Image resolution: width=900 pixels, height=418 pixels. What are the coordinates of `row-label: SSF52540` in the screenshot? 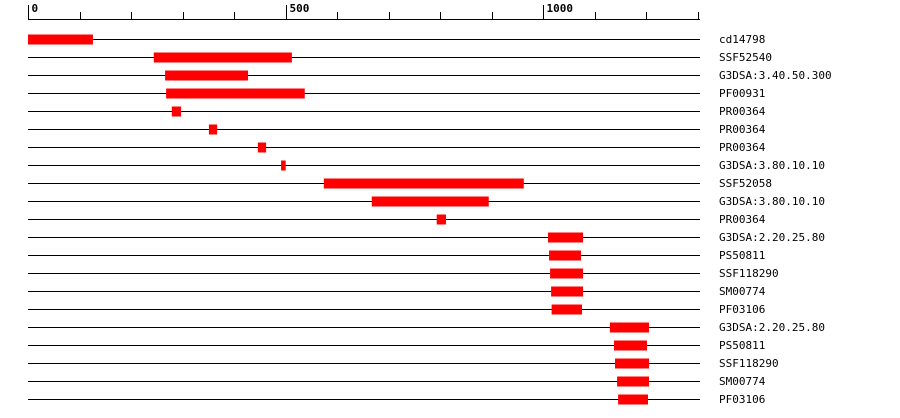 It's located at (745, 57).